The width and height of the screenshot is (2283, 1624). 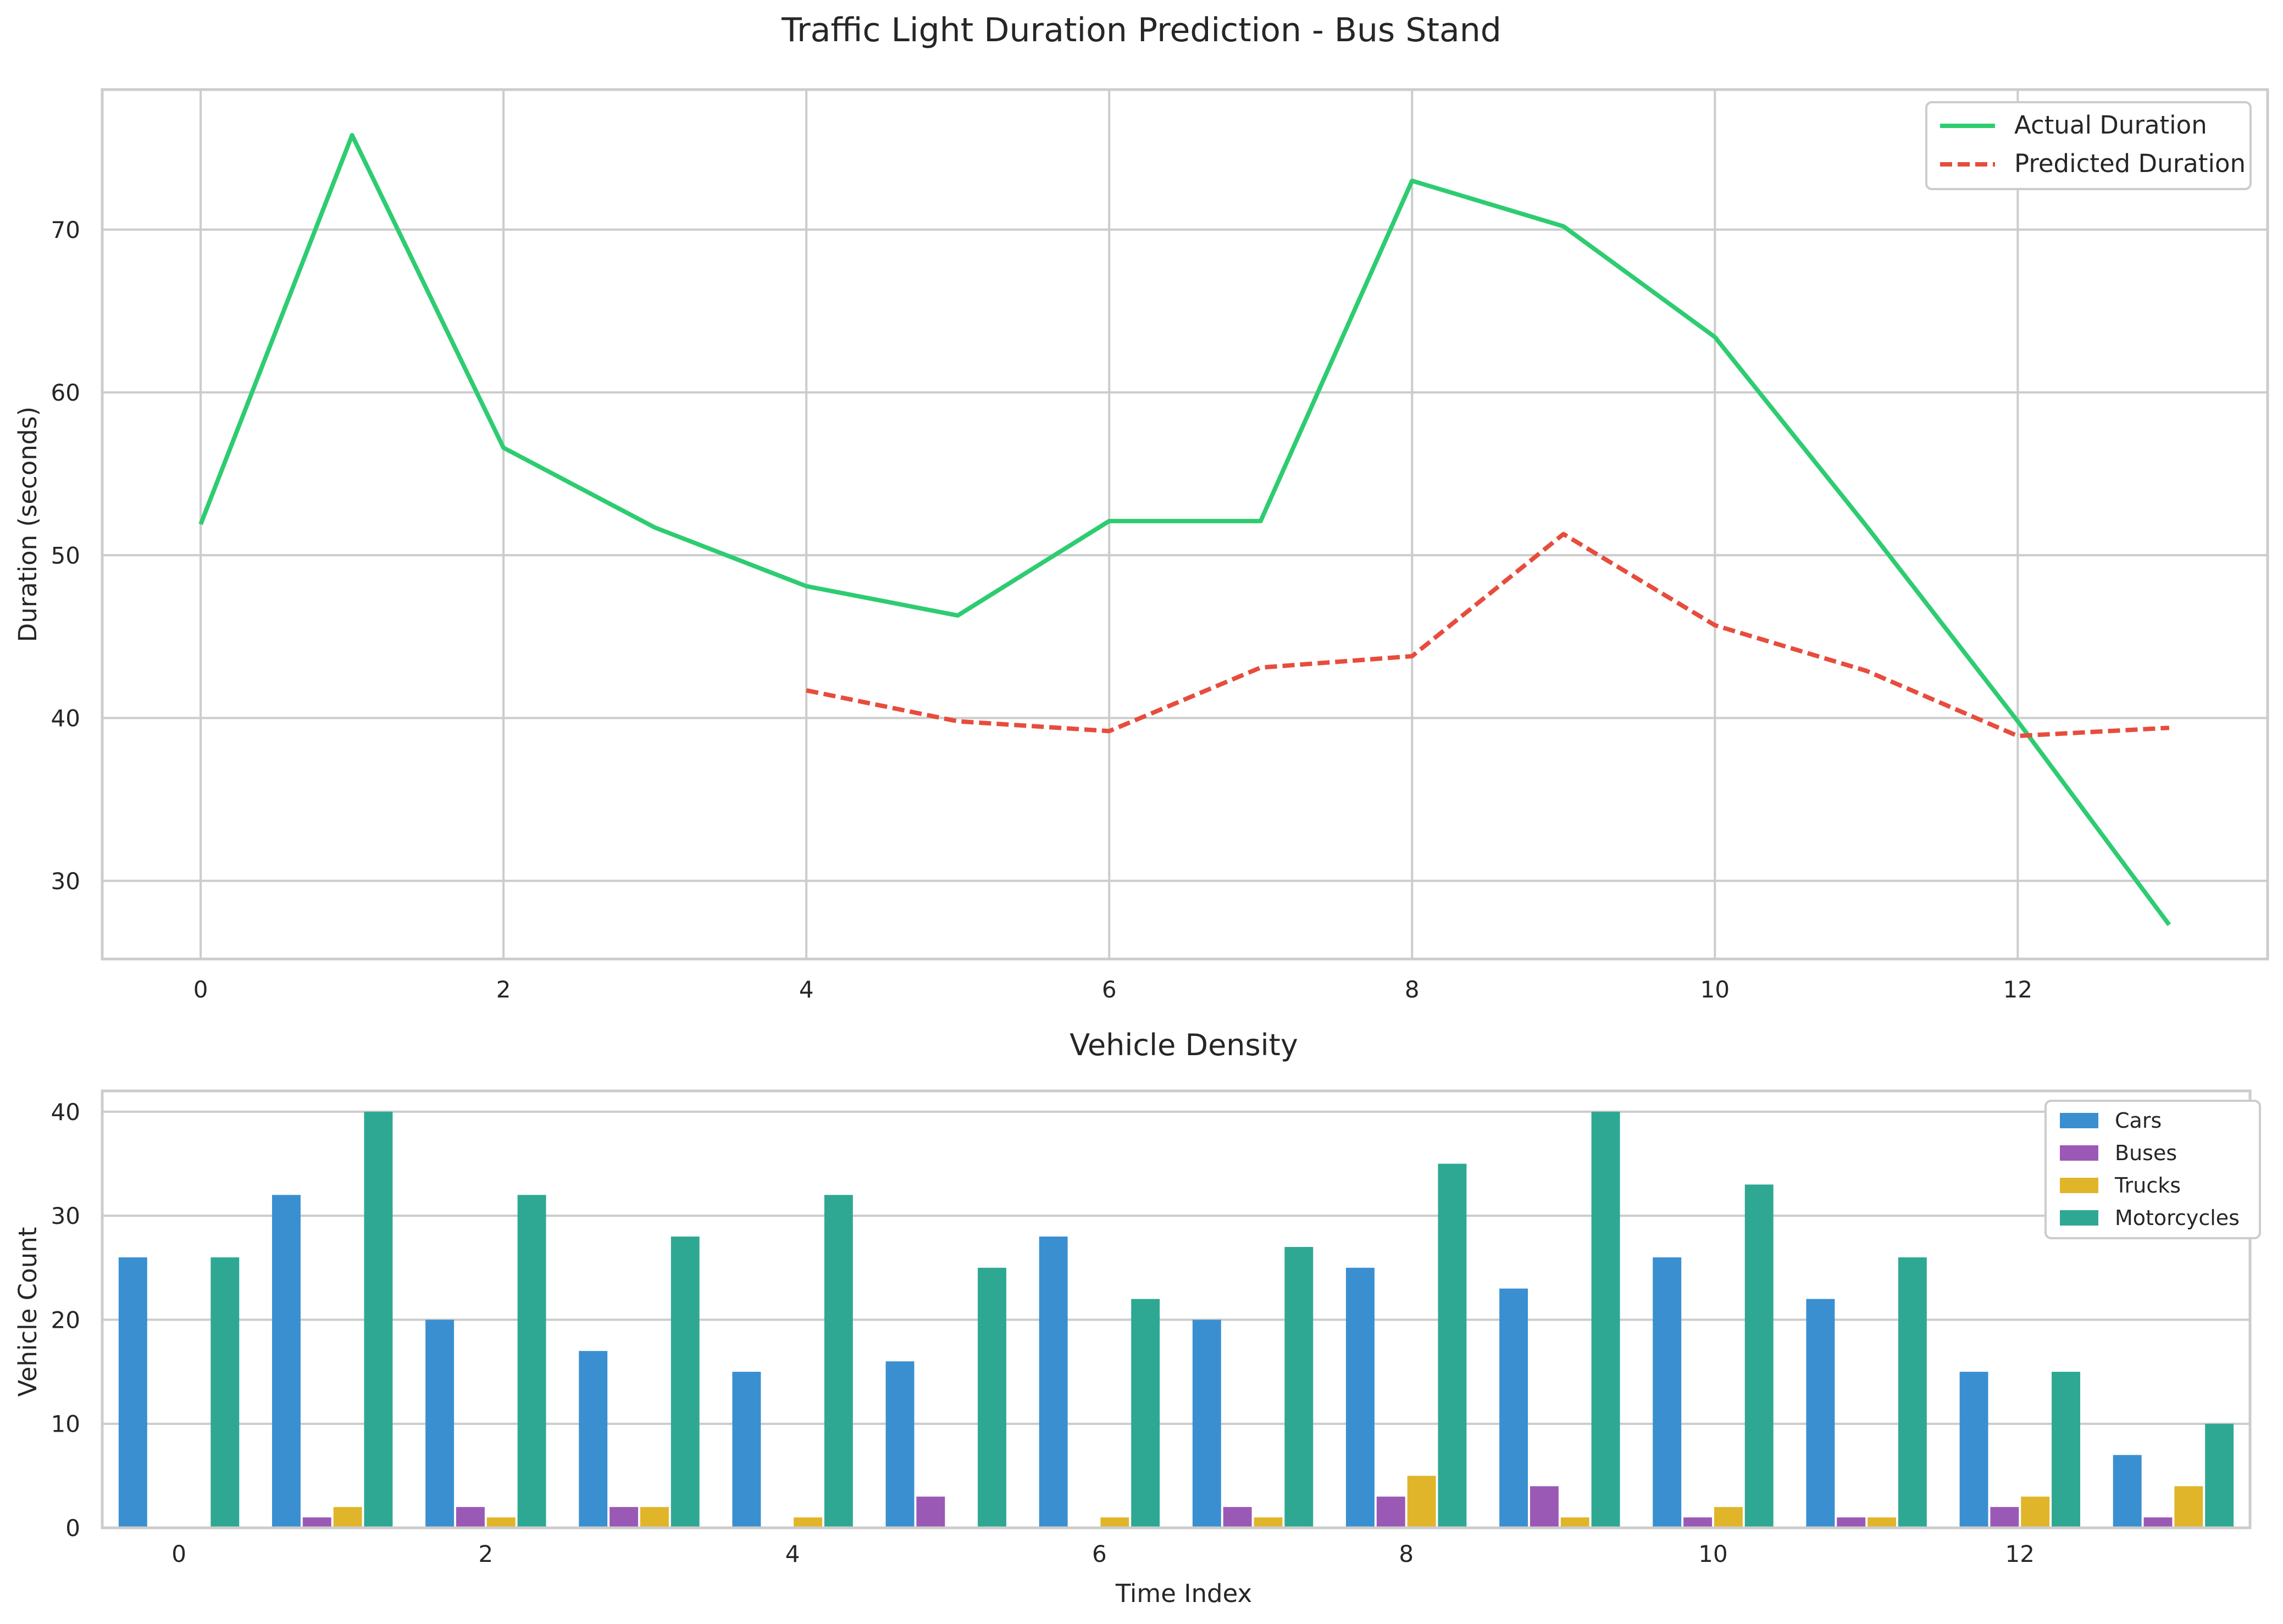 I want to click on vehicle-x-tick-label: 12, so click(x=2020, y=1553).